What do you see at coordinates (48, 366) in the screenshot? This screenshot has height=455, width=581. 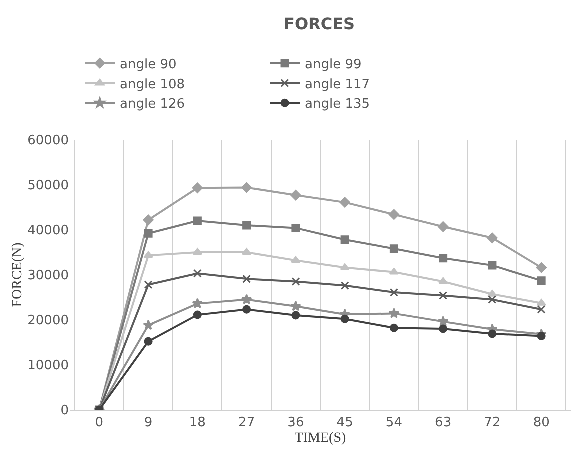 I see `y-tick-label: 10000` at bounding box center [48, 366].